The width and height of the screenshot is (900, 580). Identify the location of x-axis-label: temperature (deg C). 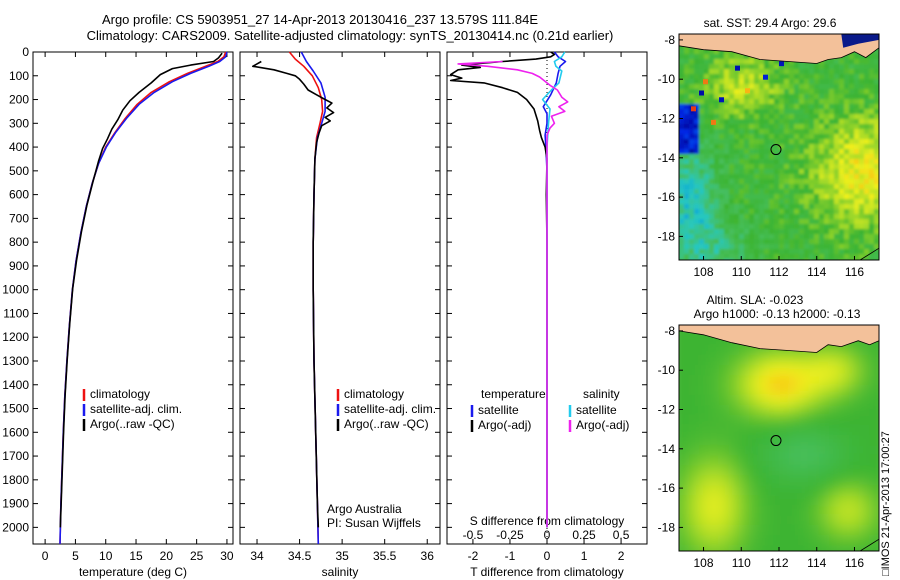
(133, 572).